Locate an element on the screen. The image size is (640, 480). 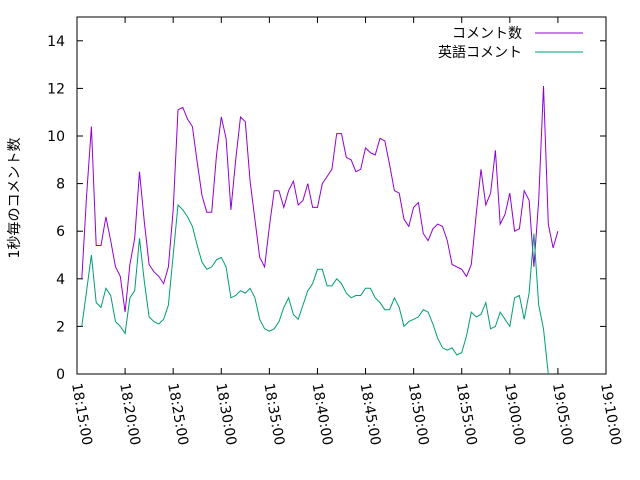
x-tick-label: 18:30:00 is located at coordinates (225, 414).